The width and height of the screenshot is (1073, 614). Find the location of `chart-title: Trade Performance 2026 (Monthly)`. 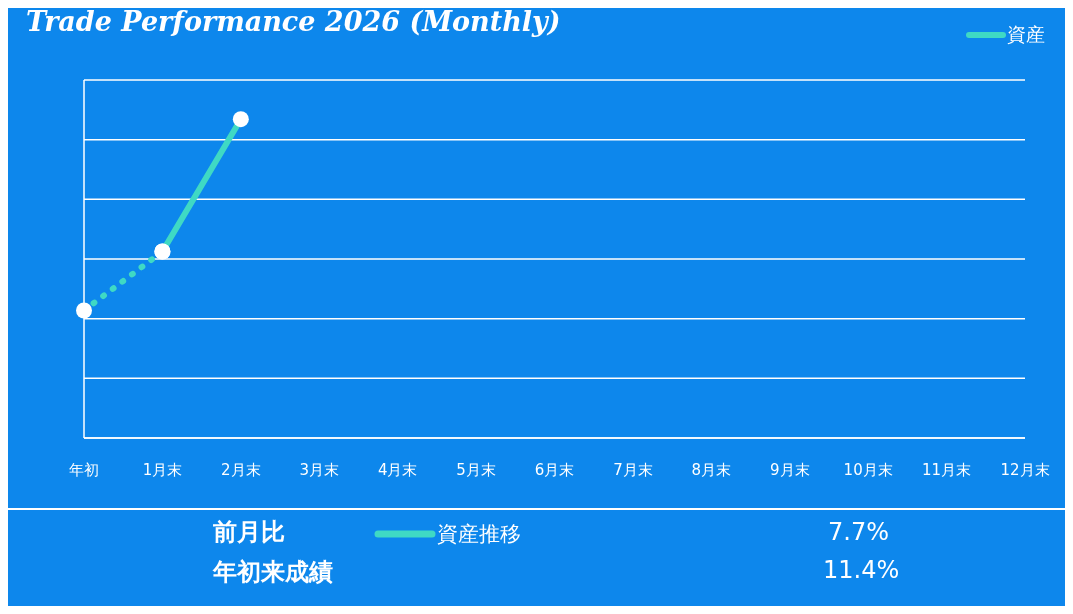

chart-title: Trade Performance 2026 (Monthly) is located at coordinates (293, 21).